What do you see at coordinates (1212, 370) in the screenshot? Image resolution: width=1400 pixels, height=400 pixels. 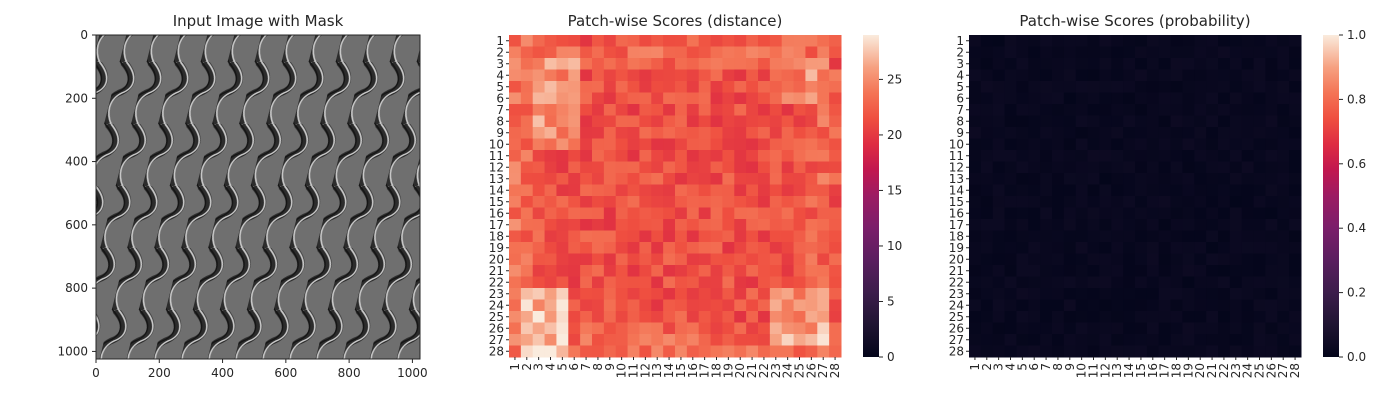 I see `heatmap-x-tick-label: 21` at bounding box center [1212, 370].